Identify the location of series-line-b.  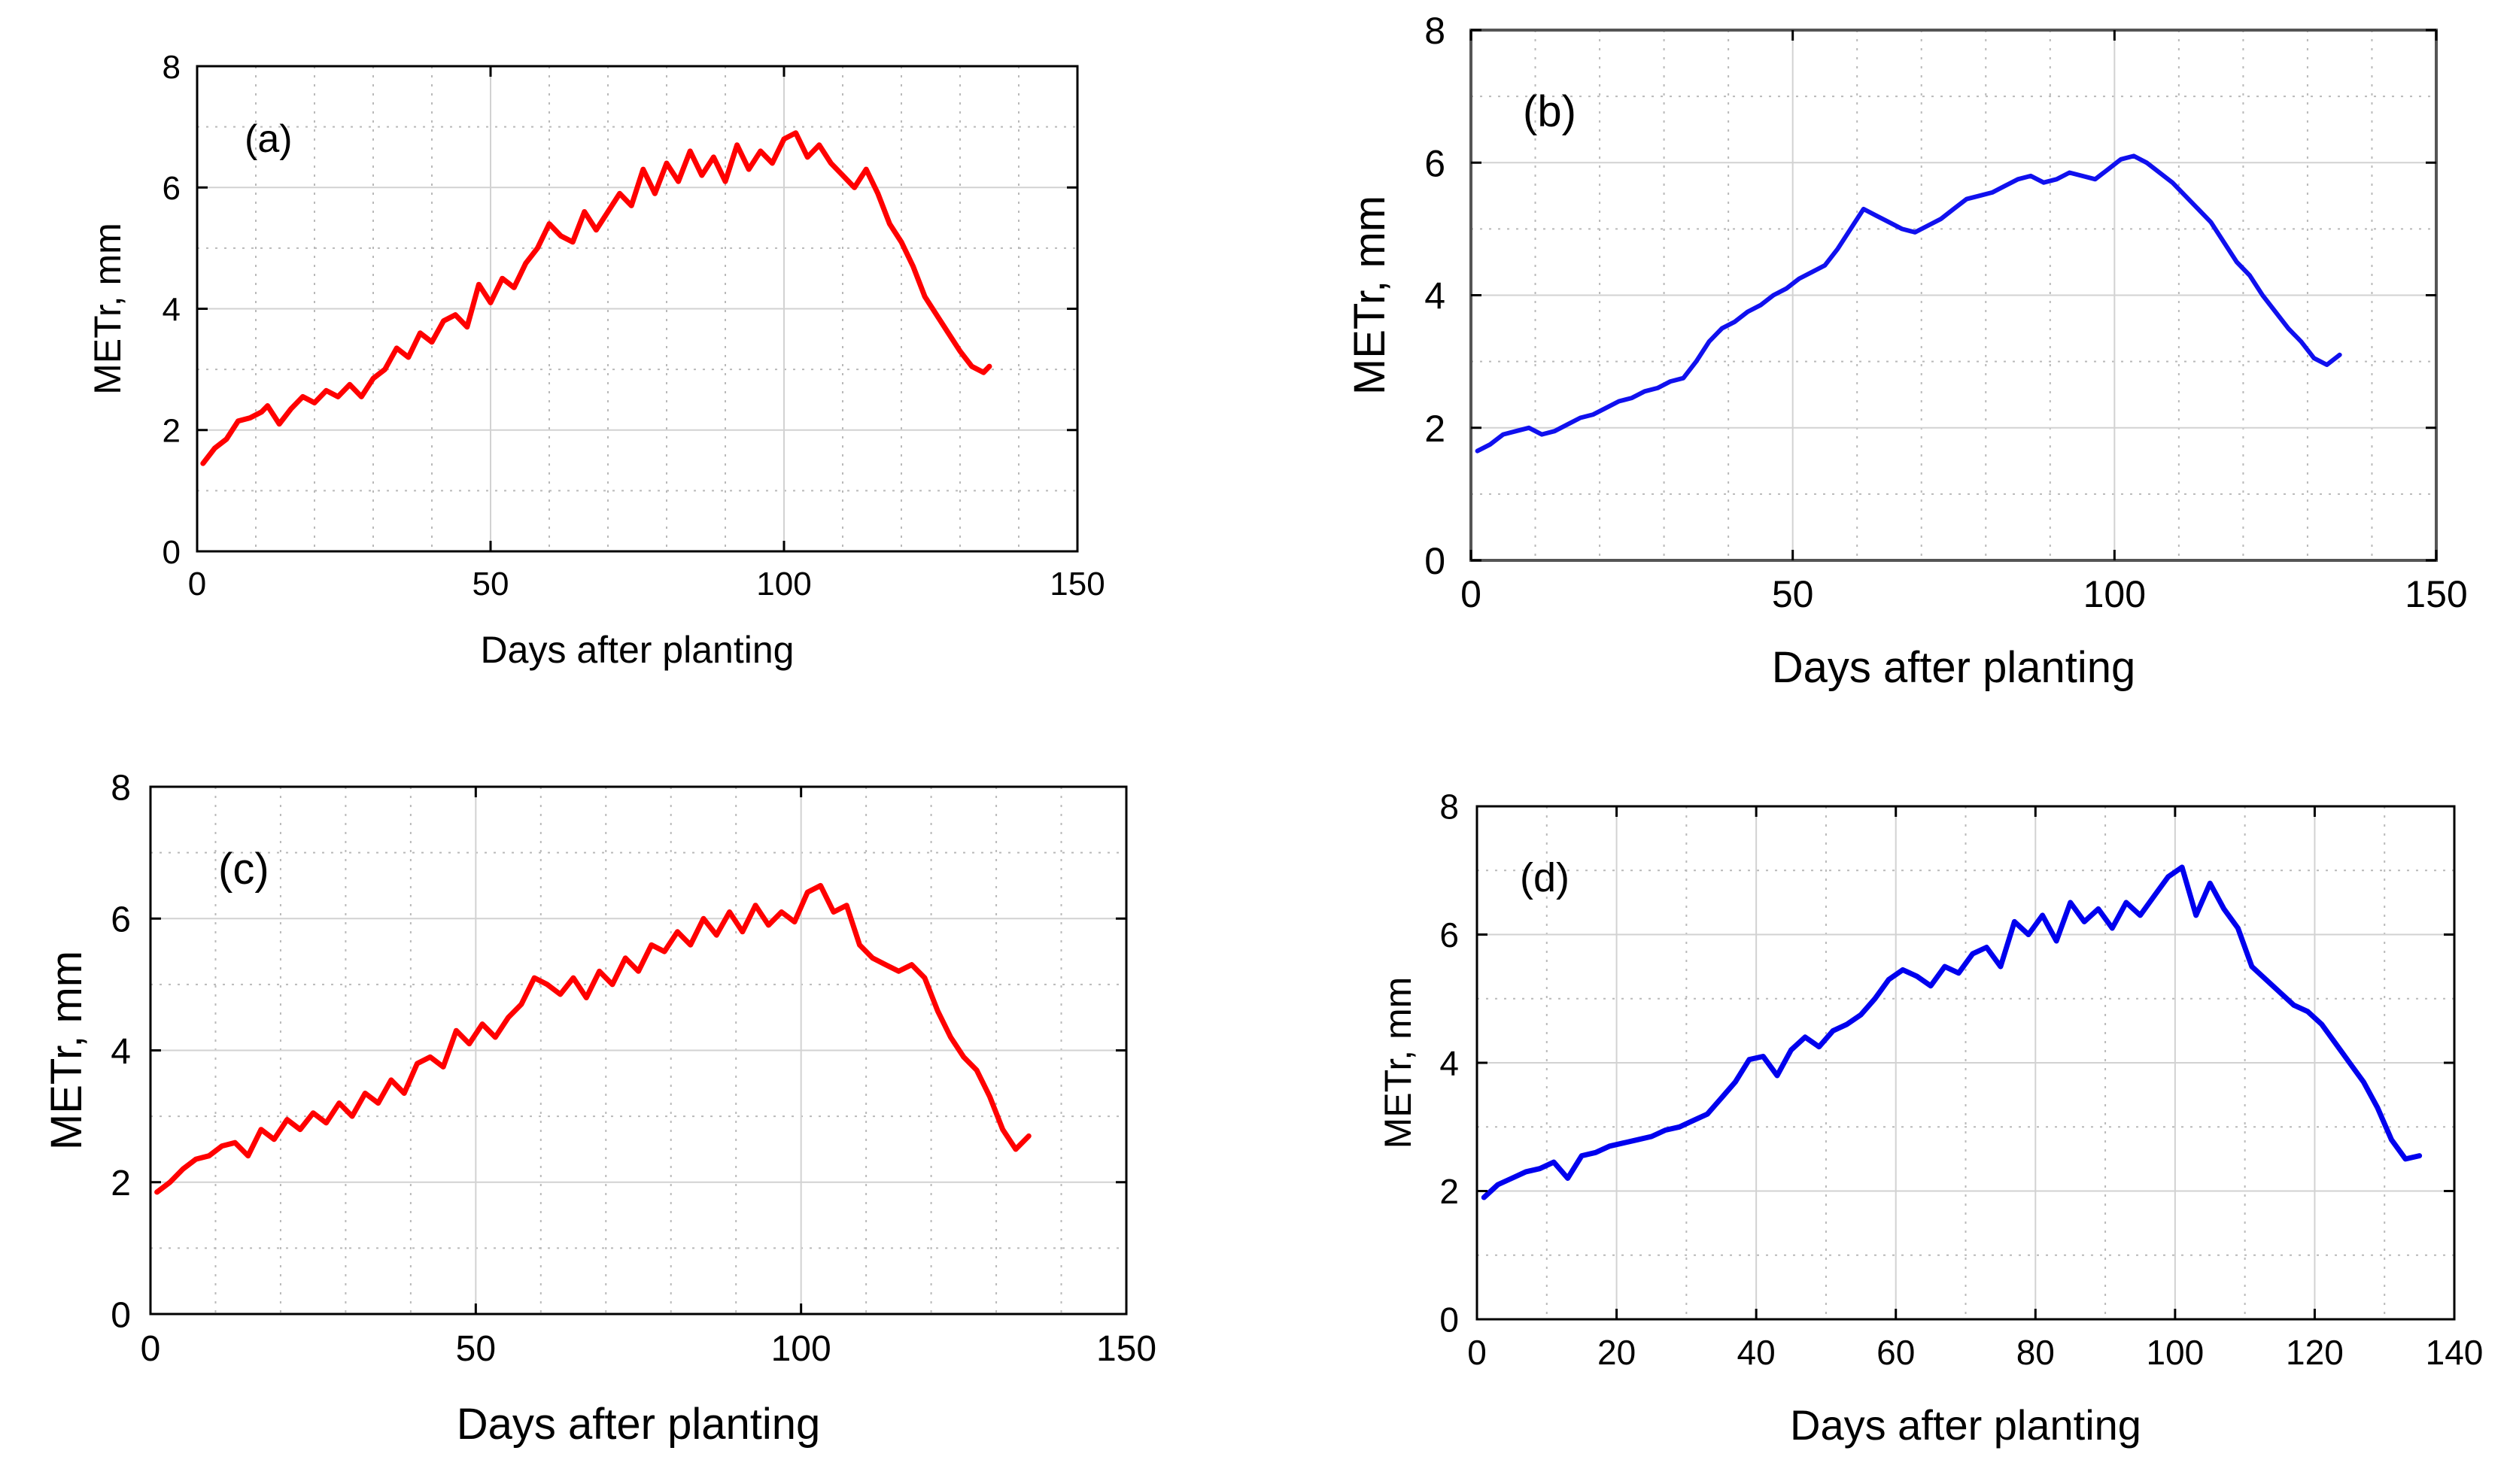
(1909, 303).